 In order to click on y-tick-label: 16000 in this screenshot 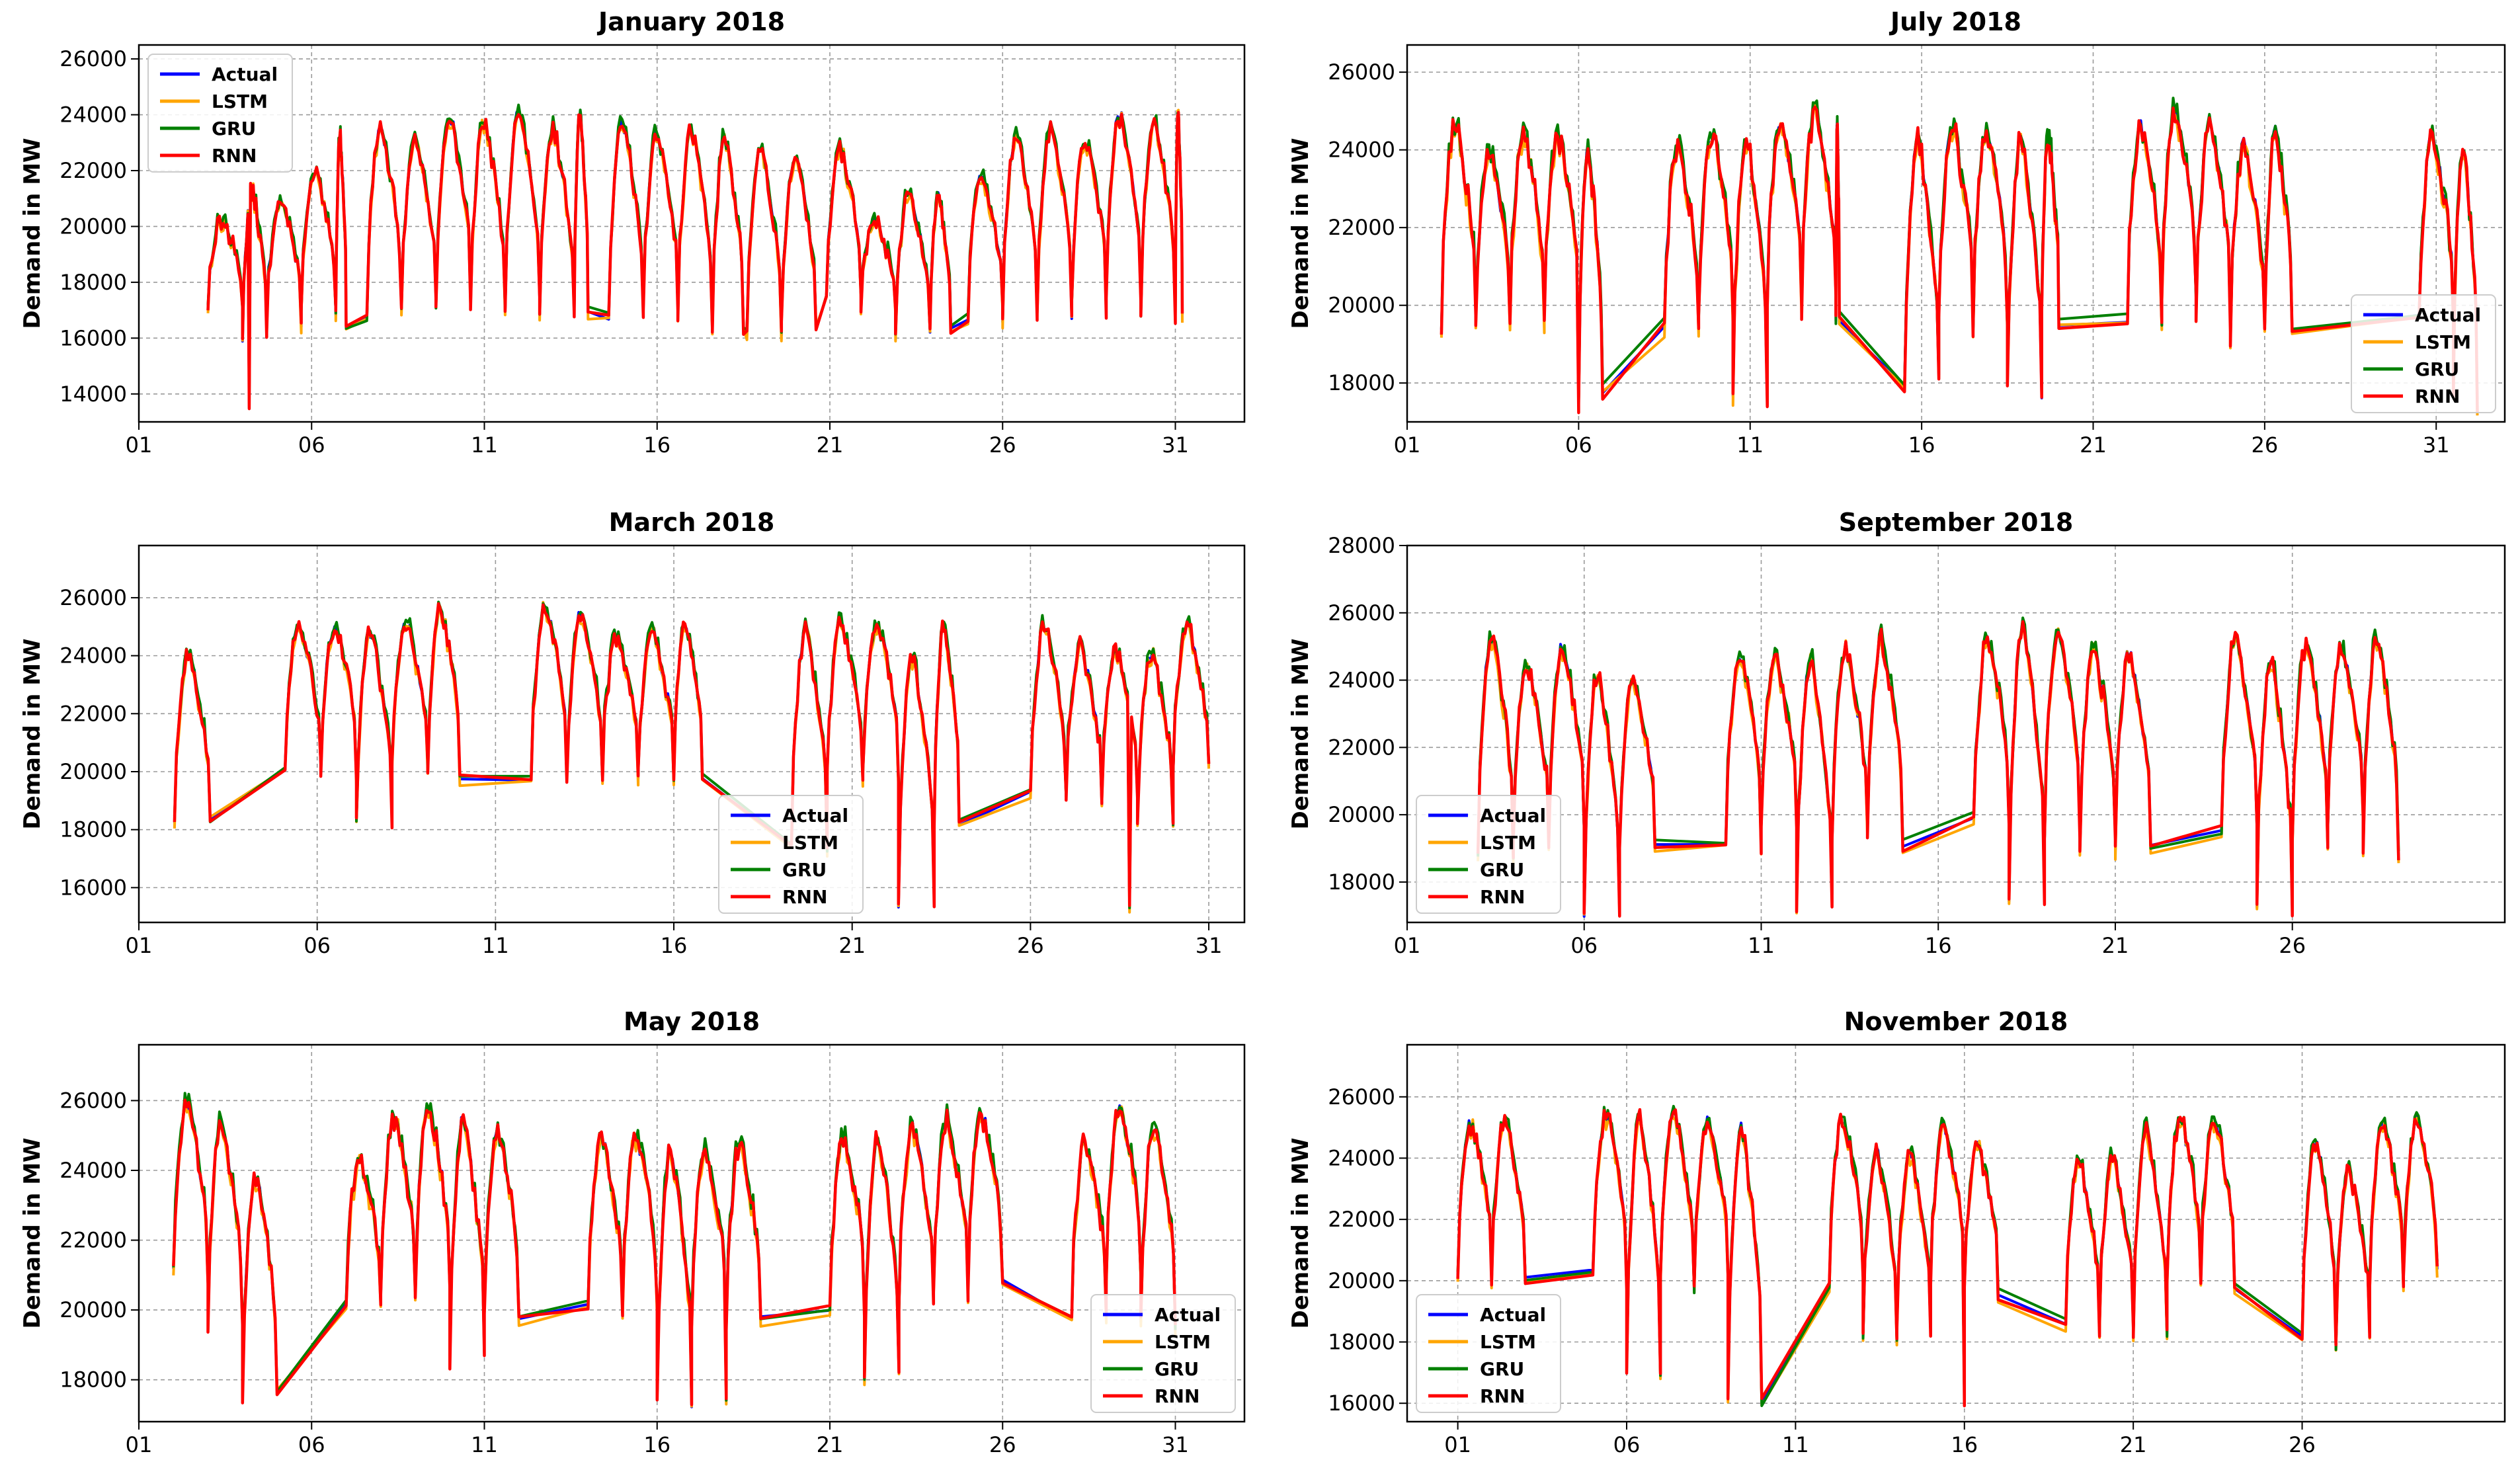, I will do `click(93, 337)`.